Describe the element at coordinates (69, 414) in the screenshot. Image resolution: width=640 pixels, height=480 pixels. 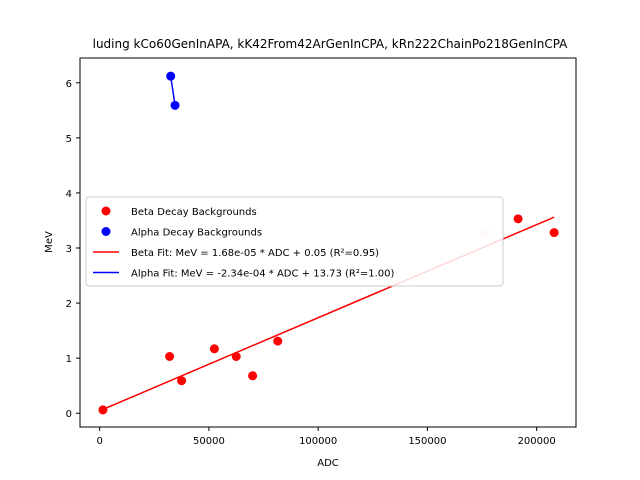
I see `y-tick-label: 0` at that location.